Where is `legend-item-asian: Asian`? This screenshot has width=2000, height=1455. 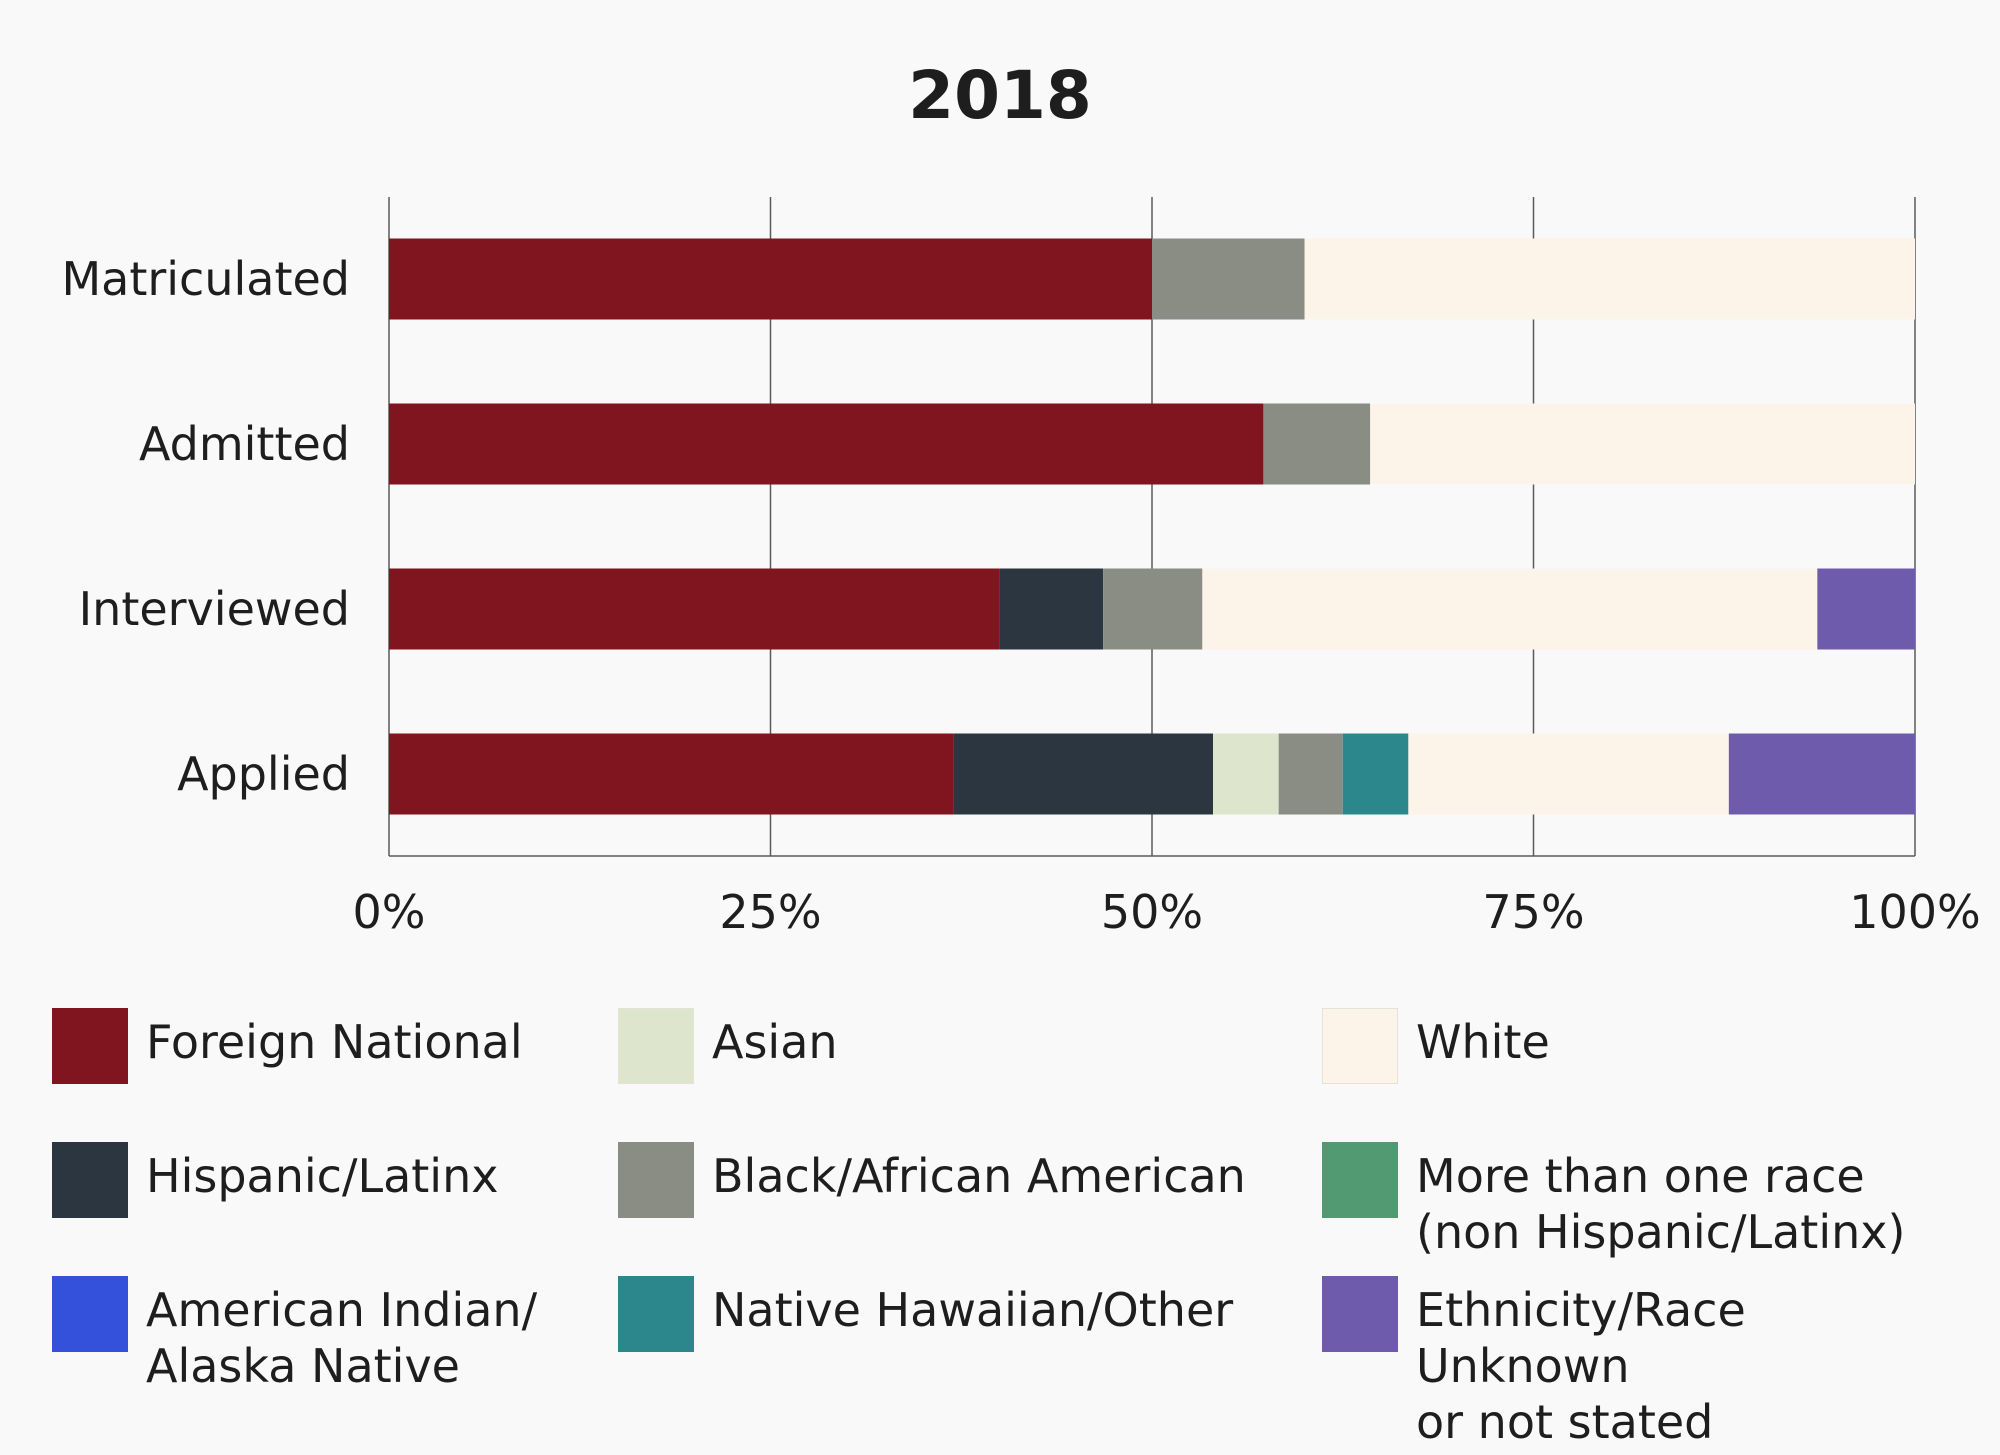 legend-item-asian: Asian is located at coordinates (728, 1046).